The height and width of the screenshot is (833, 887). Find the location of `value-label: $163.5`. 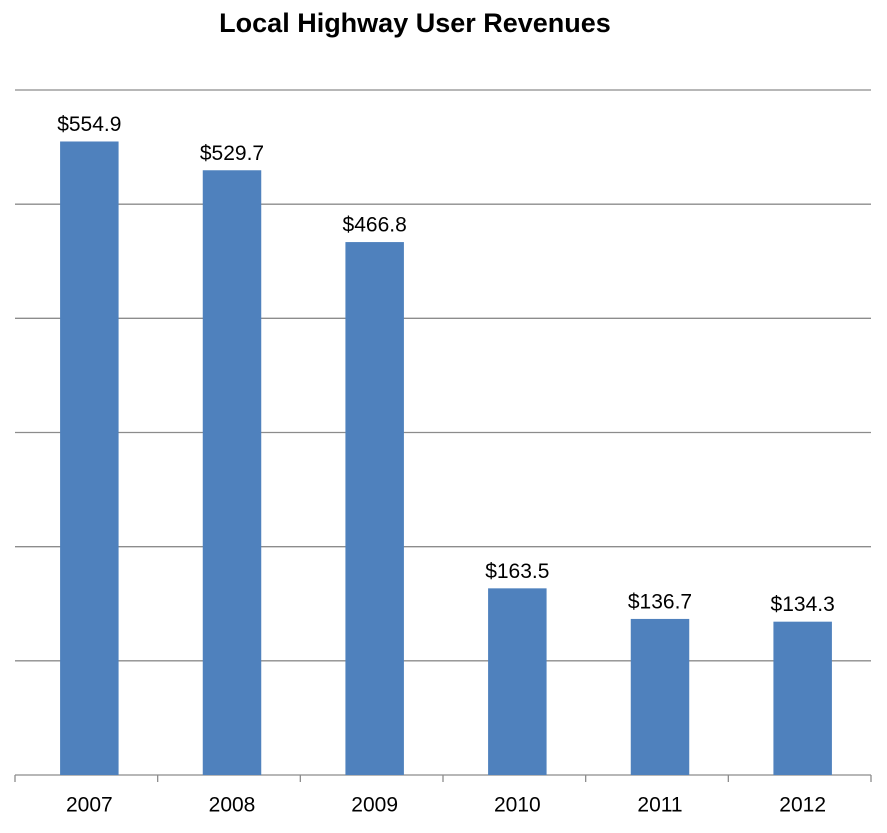

value-label: $163.5 is located at coordinates (517, 571).